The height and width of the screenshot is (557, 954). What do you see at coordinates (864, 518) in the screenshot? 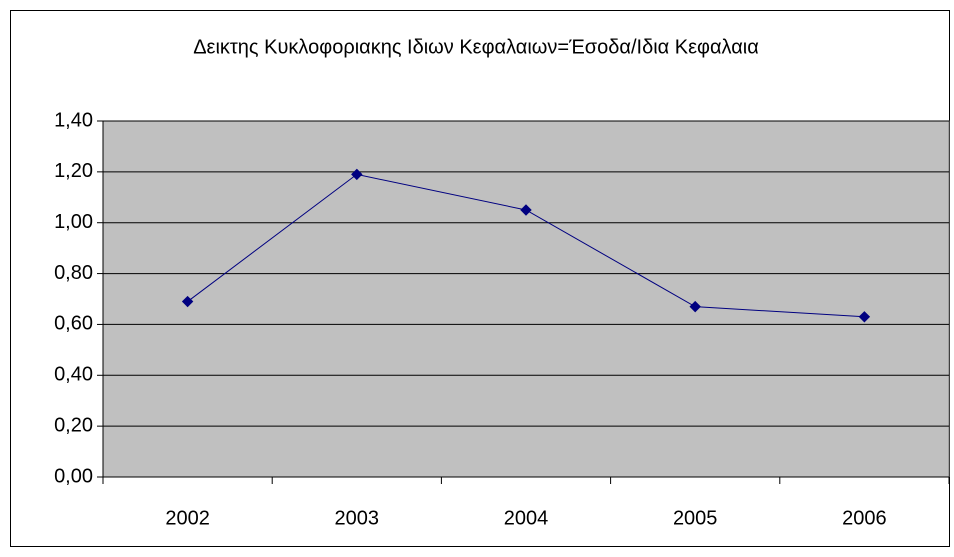
I see `x-tick-label: 2006` at bounding box center [864, 518].